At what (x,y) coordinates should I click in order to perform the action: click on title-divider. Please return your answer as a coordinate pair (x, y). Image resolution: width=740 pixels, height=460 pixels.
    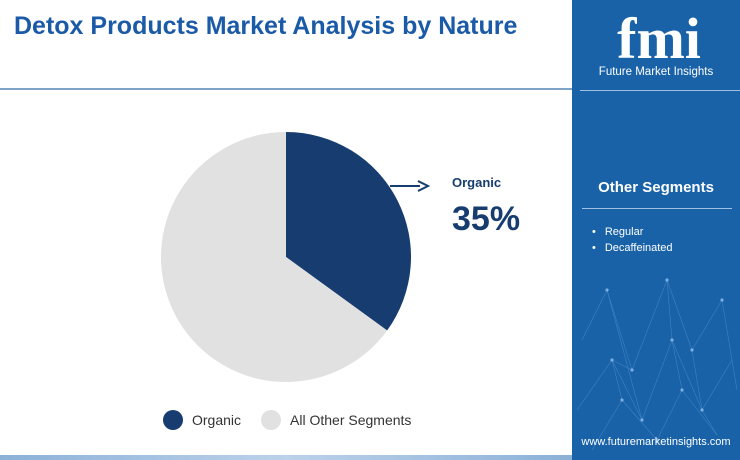
    Looking at the image, I should click on (286, 89).